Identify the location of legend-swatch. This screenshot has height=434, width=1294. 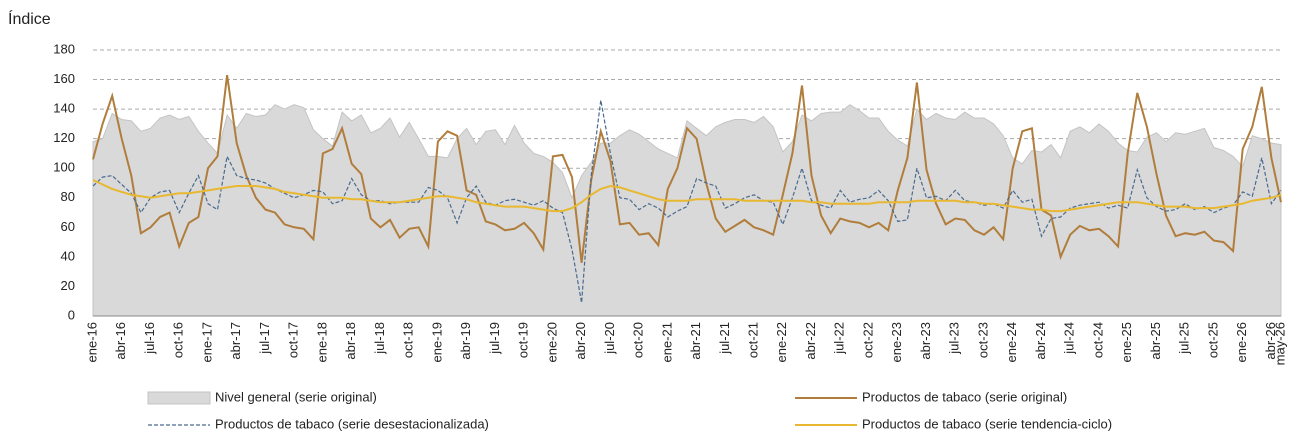
(179, 398).